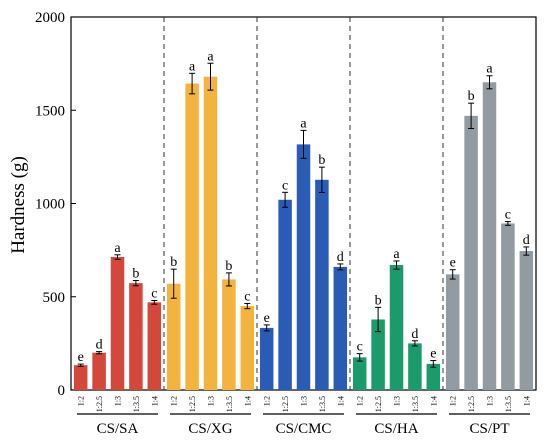  I want to click on group-label: CS/PT, so click(489, 429).